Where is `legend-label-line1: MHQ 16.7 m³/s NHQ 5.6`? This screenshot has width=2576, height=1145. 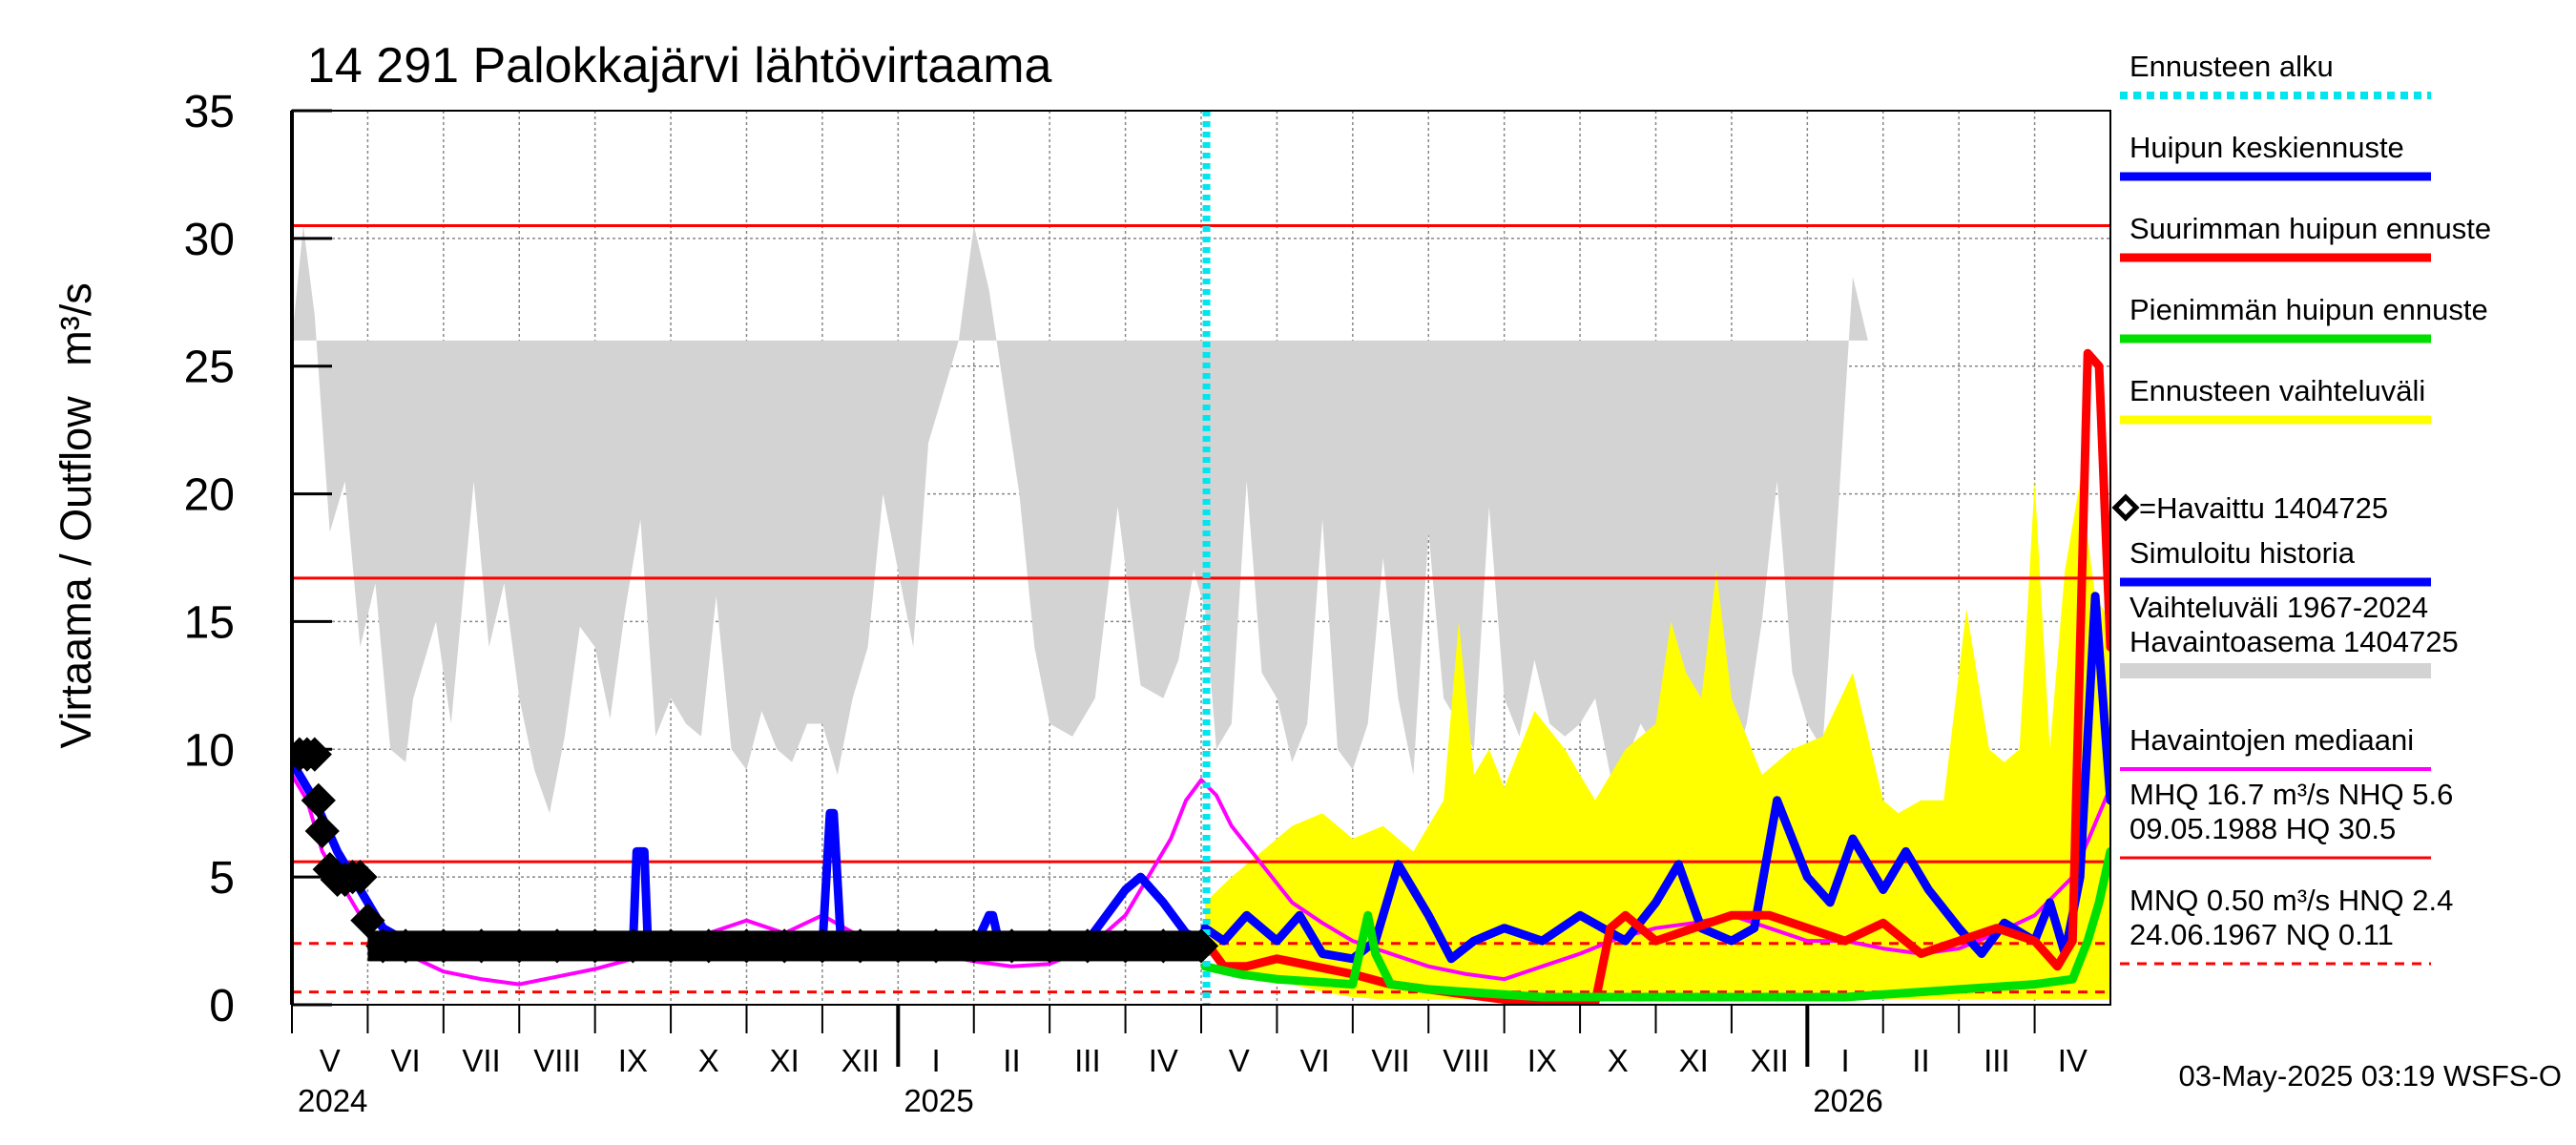
legend-label-line1: MHQ 16.7 m³/s NHQ 5.6 is located at coordinates (2291, 795).